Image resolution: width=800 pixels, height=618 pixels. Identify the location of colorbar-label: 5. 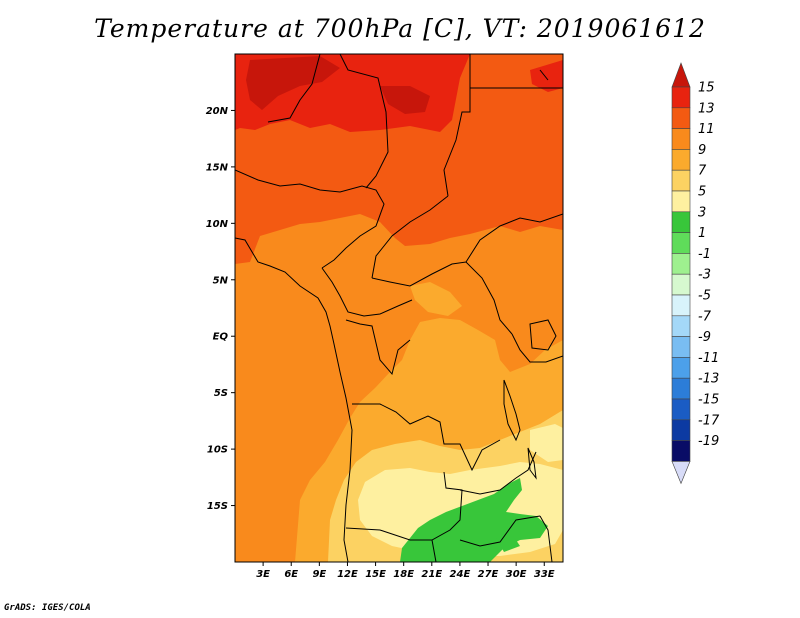
(702, 192).